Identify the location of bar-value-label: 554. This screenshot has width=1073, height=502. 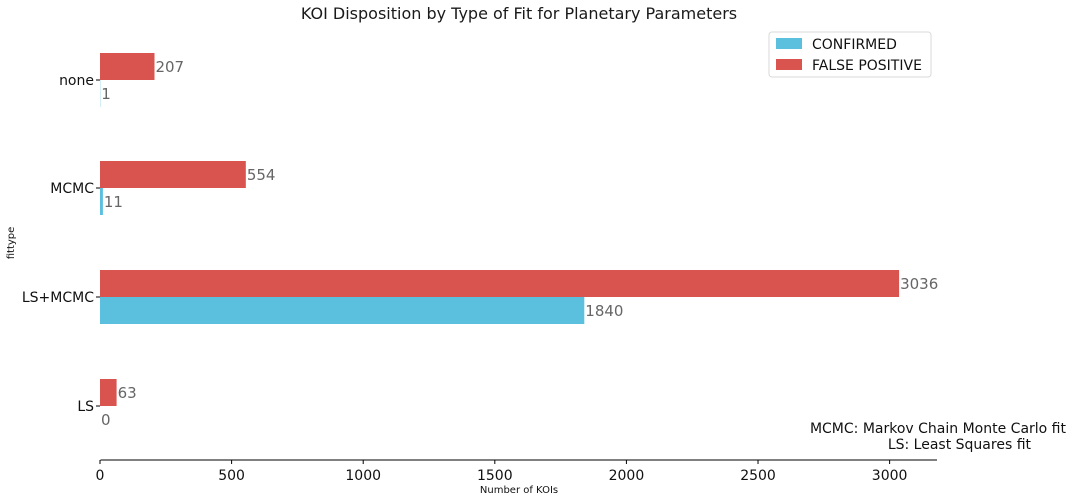
(261, 175).